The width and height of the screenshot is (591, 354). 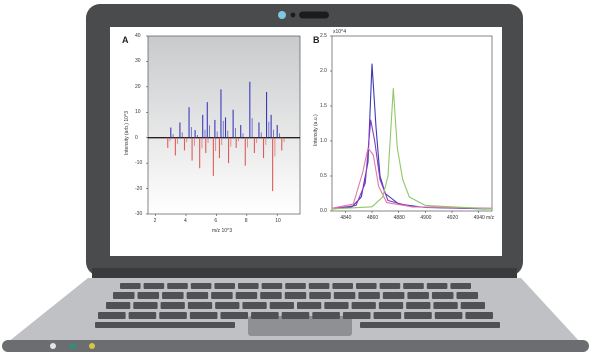 I want to click on panel-b-label: B, so click(x=316, y=40).